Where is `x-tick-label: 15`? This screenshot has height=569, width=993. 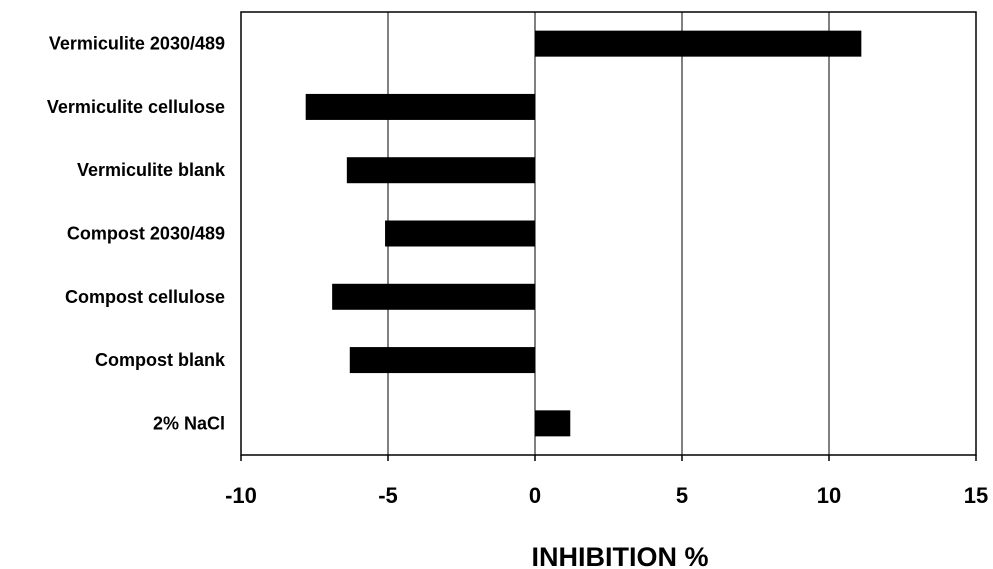
x-tick-label: 15 is located at coordinates (976, 495).